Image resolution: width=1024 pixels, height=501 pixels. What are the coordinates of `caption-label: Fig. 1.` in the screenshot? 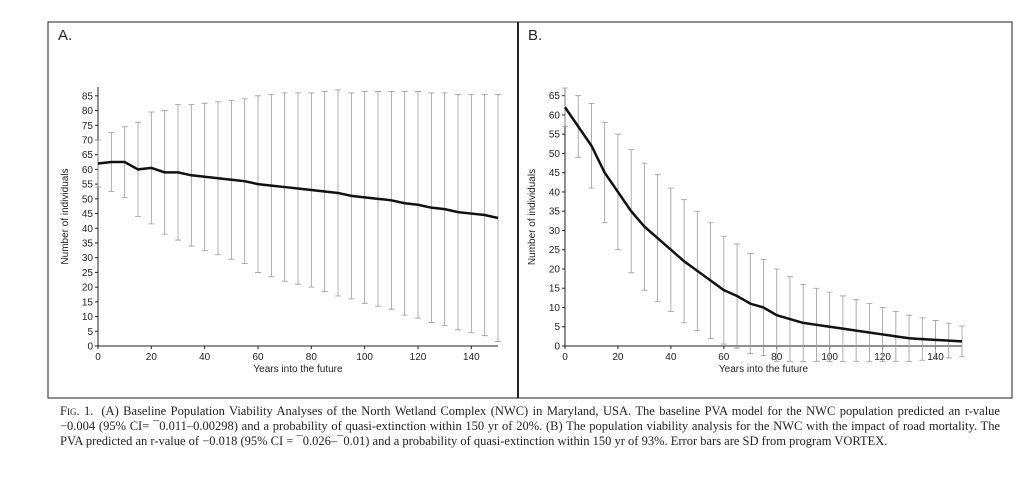 It's located at (77, 411).